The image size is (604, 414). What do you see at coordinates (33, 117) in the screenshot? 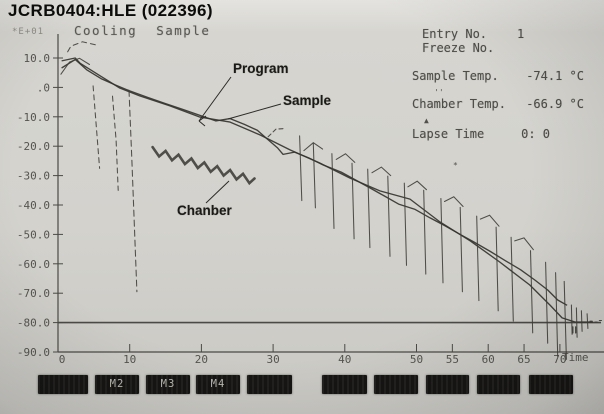
I see `y-tick-label: -10.0` at bounding box center [33, 117].